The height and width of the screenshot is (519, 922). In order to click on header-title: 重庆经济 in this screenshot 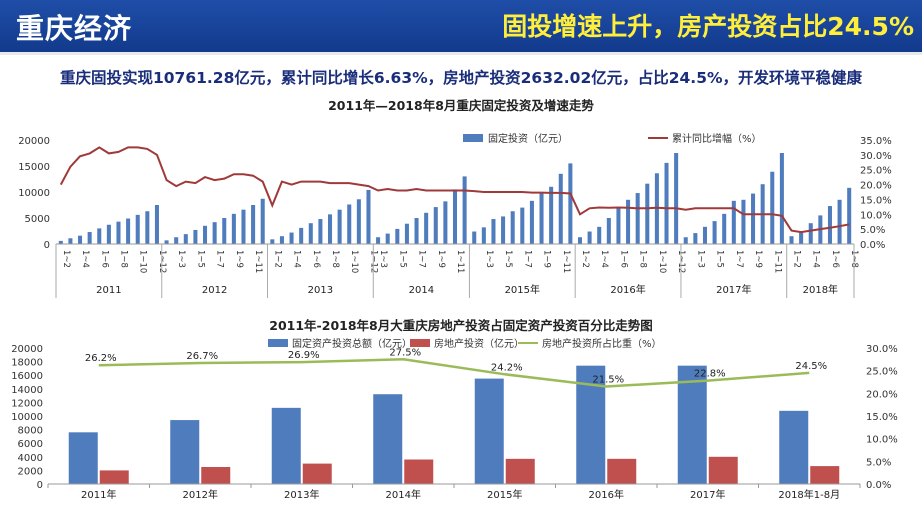, I will do `click(74, 28)`.